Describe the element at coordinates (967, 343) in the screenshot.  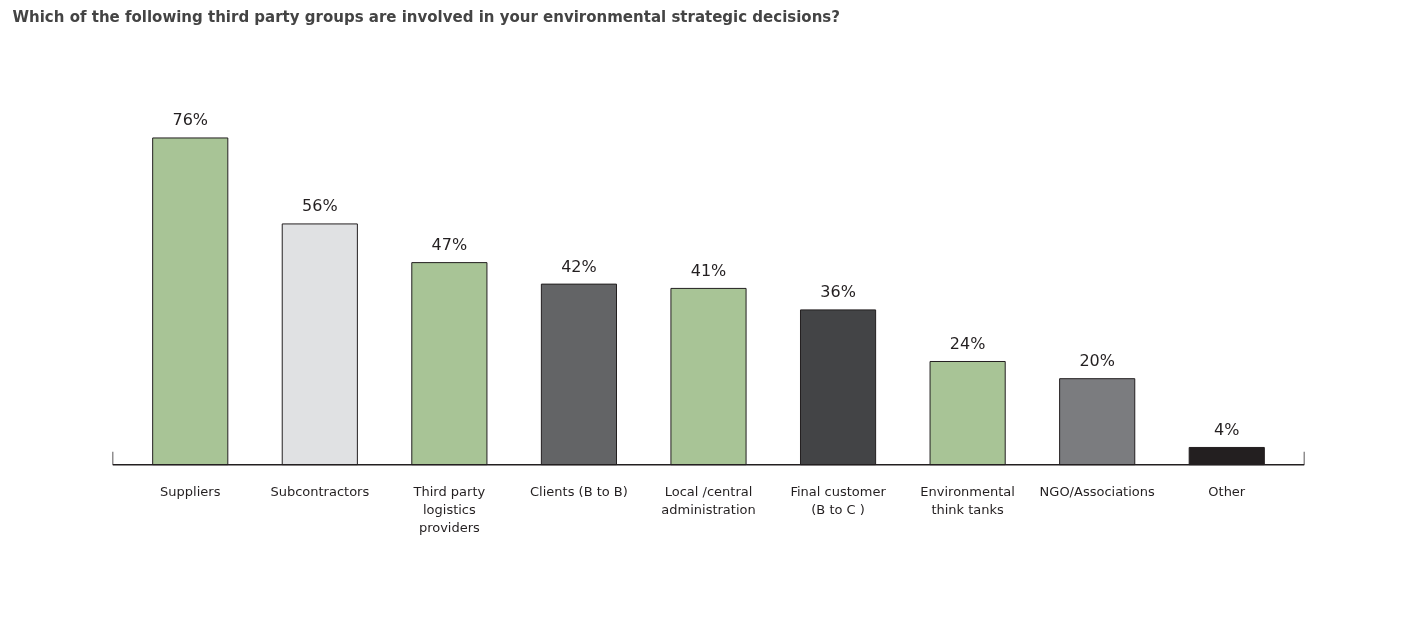
I see `data-label: 24%` at that location.